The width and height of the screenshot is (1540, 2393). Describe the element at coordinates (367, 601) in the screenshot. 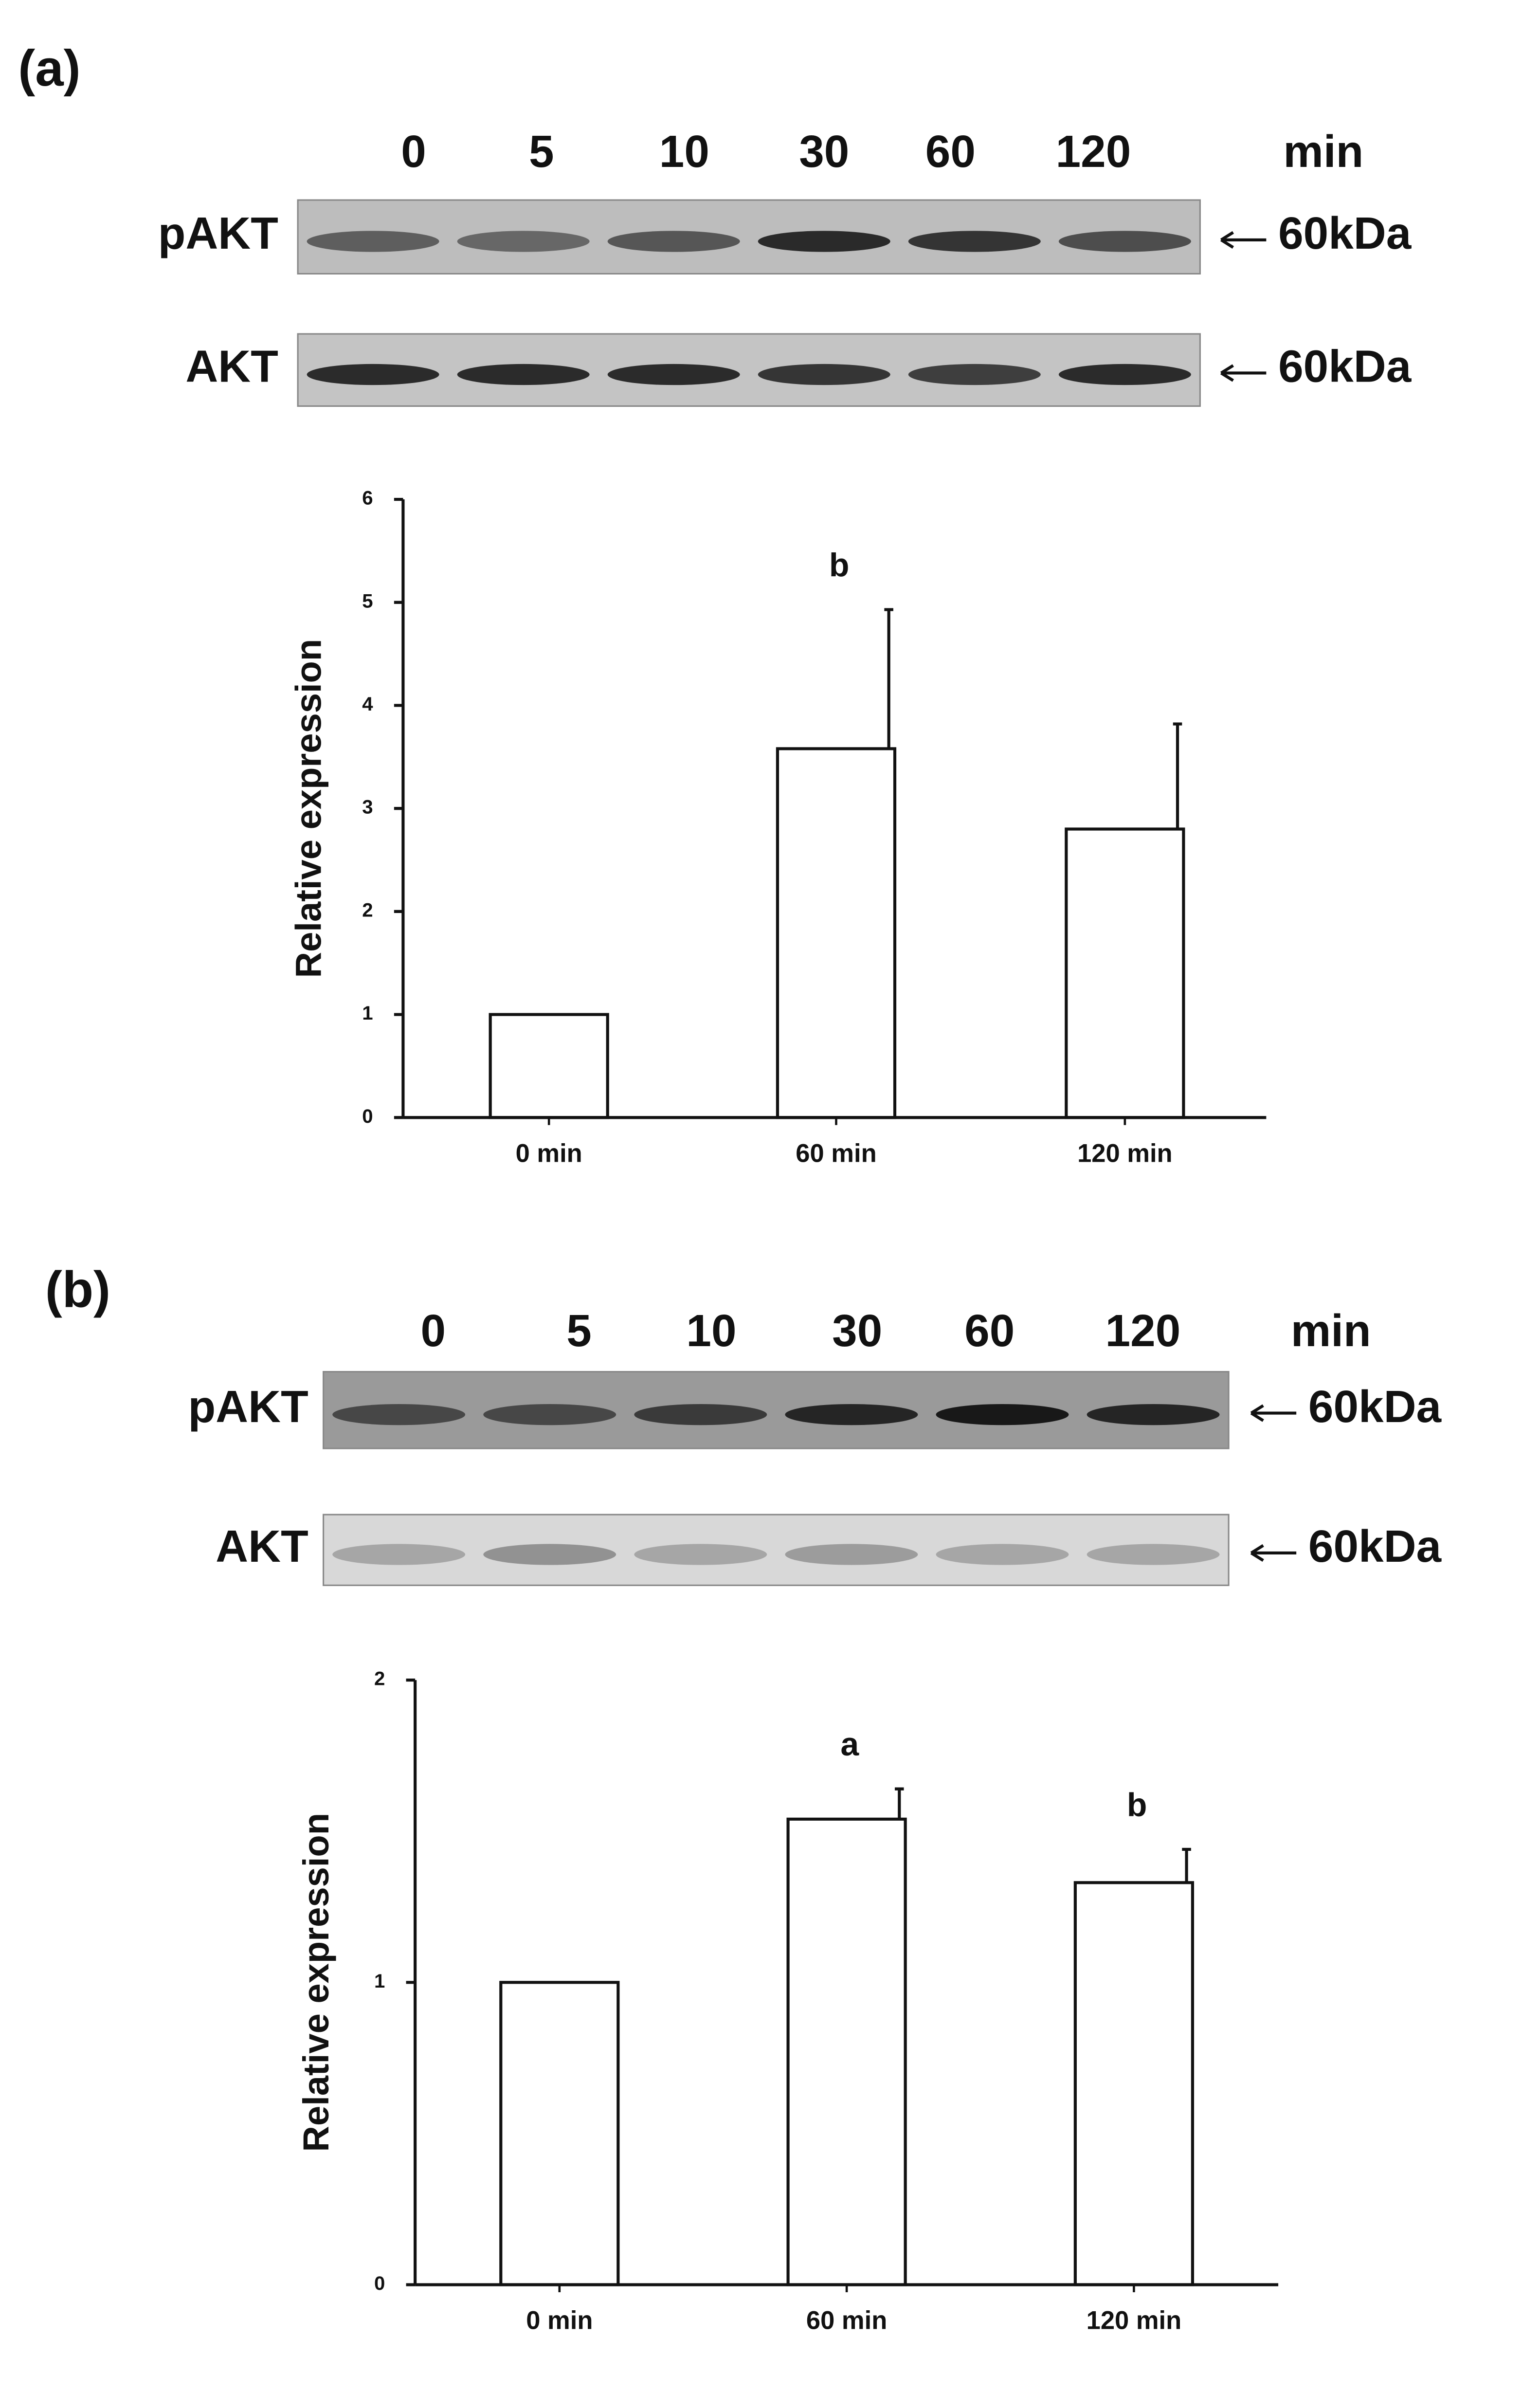

I see `y-tick-label: 5` at that location.